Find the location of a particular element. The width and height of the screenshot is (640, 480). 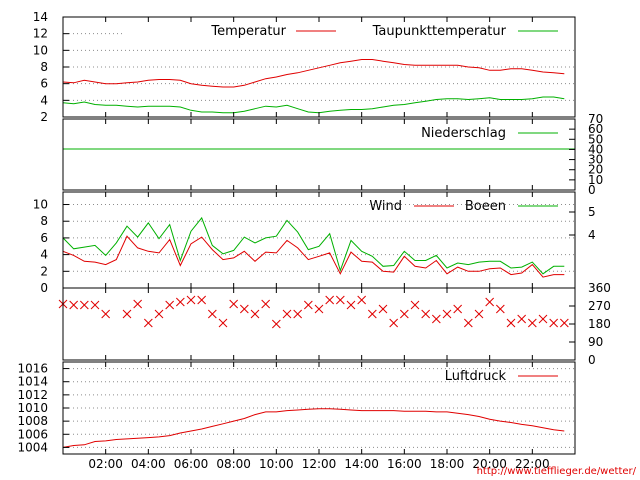

y-tick-label: 1006 is located at coordinates (32, 434).